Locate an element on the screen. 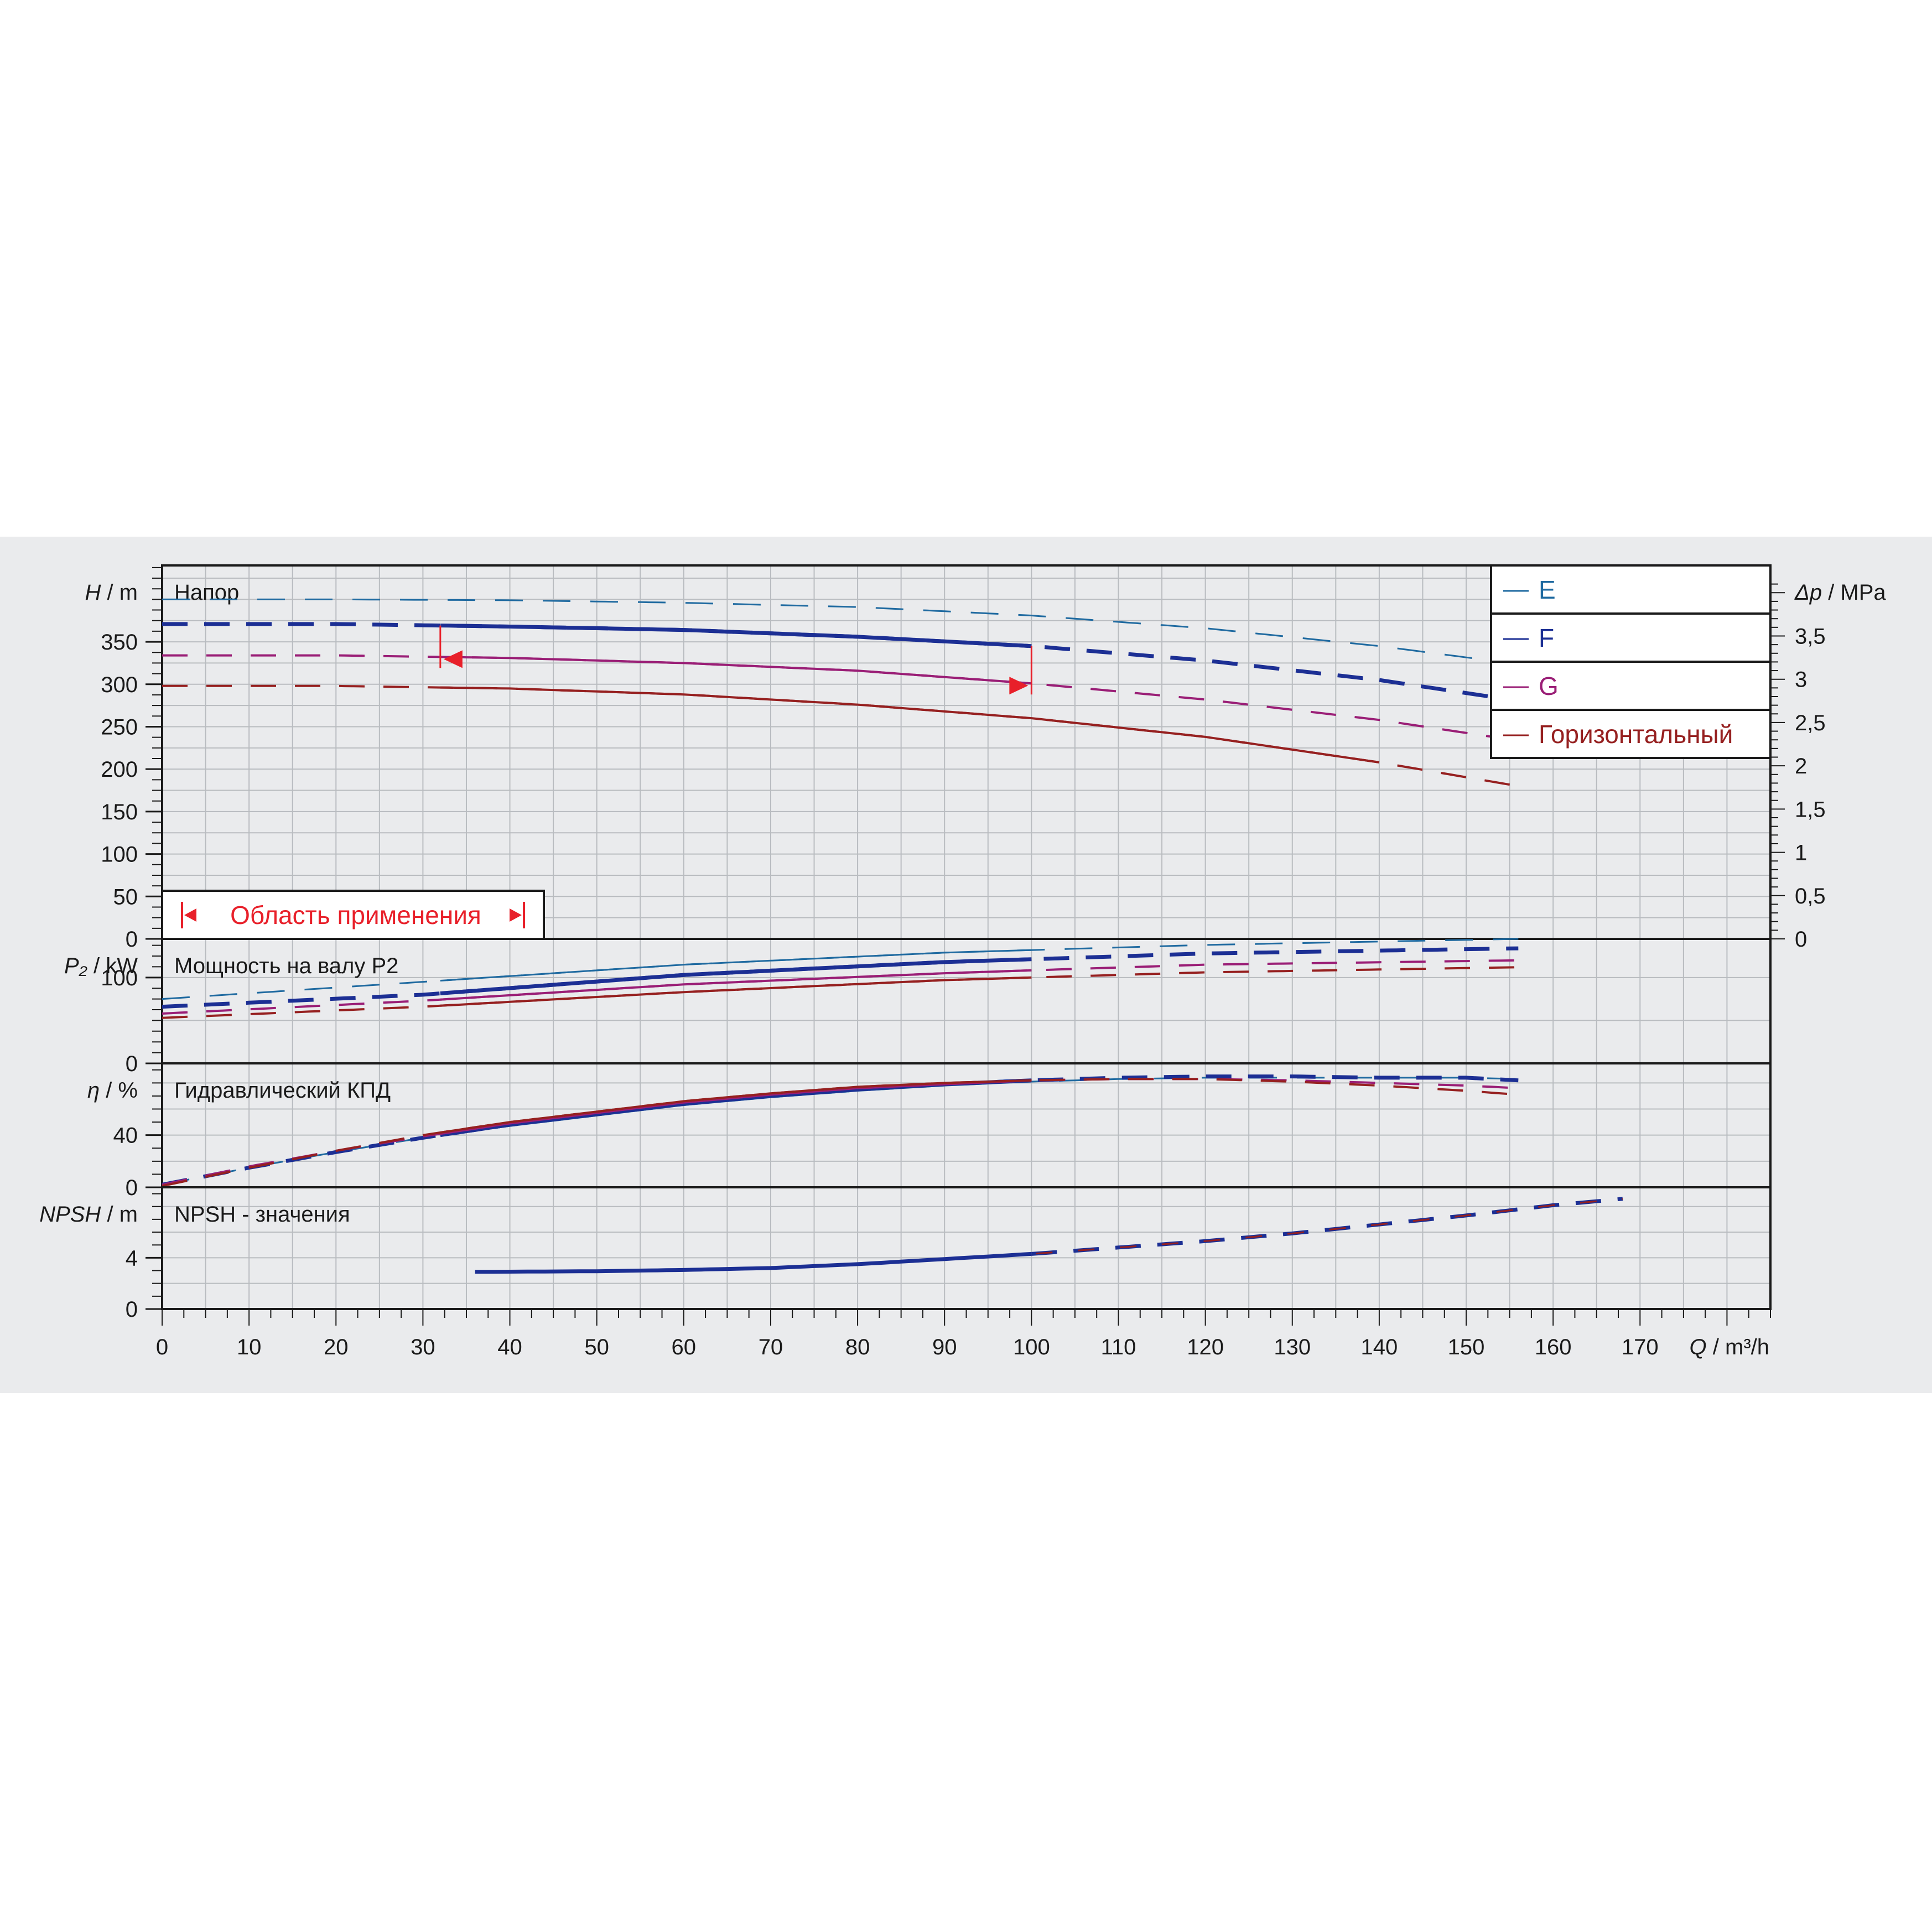 The width and height of the screenshot is (1932, 1932). right-tick-label: 2 is located at coordinates (1801, 766).